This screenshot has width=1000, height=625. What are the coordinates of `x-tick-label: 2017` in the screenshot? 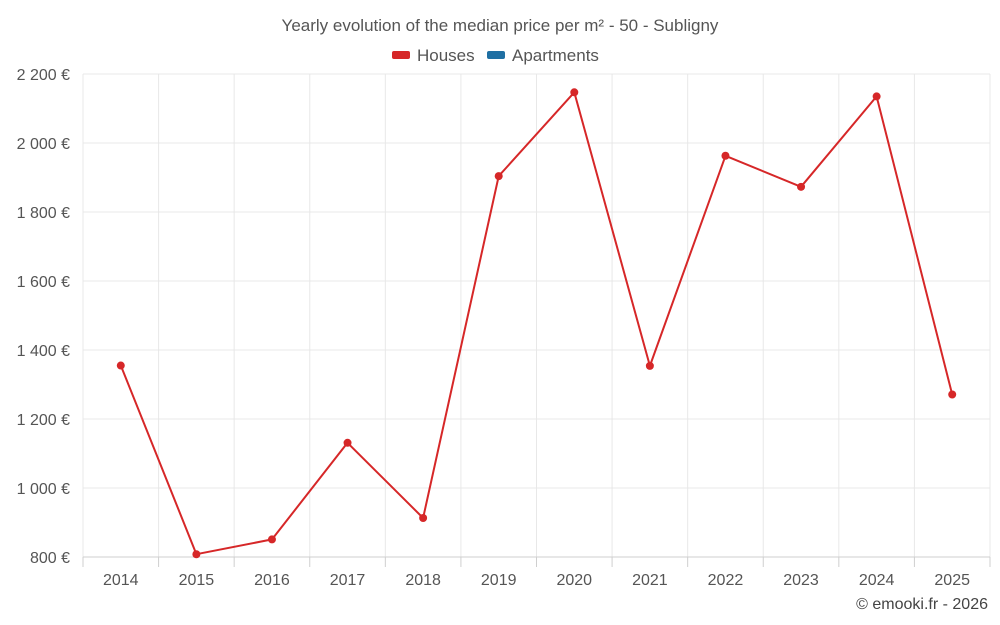 It's located at (348, 580).